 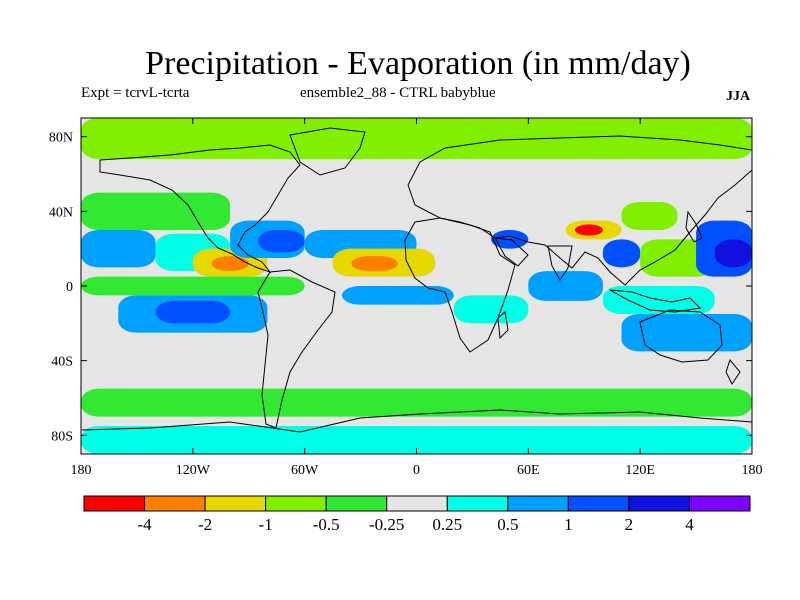 I want to click on experiment-label: Expt = tcrvL-tcrta, so click(x=135, y=93).